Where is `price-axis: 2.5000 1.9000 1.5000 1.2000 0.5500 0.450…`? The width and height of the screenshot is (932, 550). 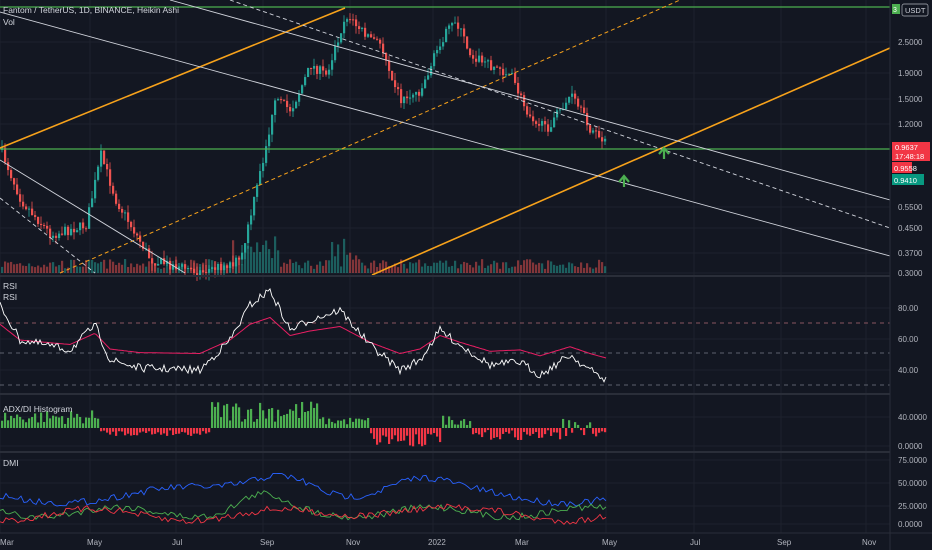
price-axis: 2.5000 1.9000 1.5000 1.2000 0.5500 0.450… is located at coordinates (910, 158).